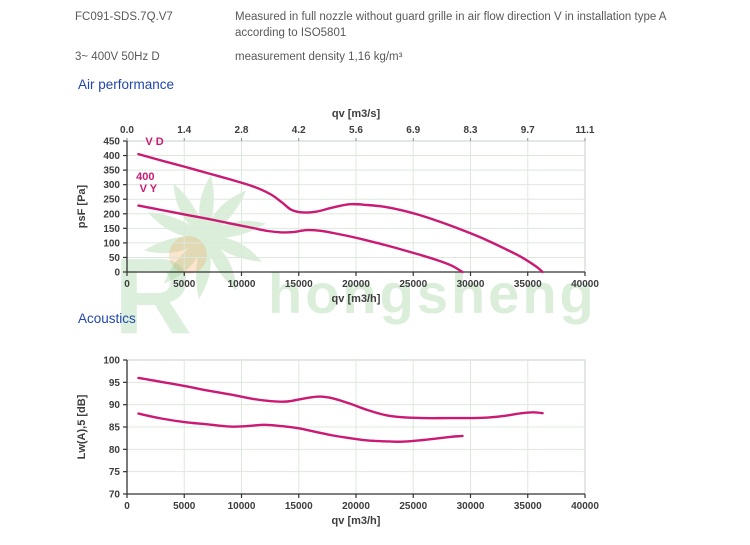 The height and width of the screenshot is (545, 750). Describe the element at coordinates (111, 229) in the screenshot. I see `svg-text: 150` at that location.